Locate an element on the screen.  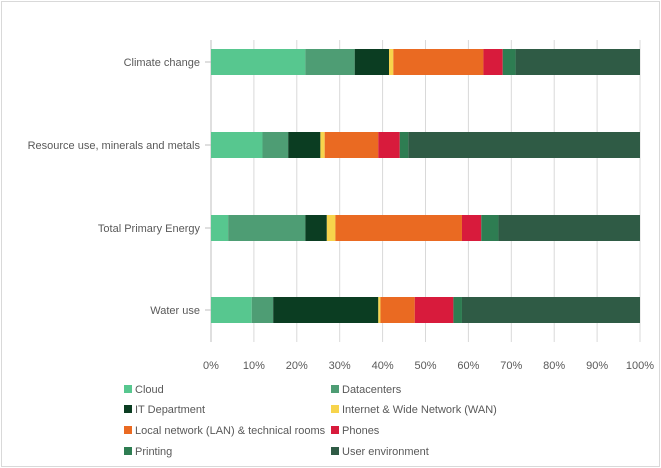
x-tick-label: 0% is located at coordinates (211, 366).